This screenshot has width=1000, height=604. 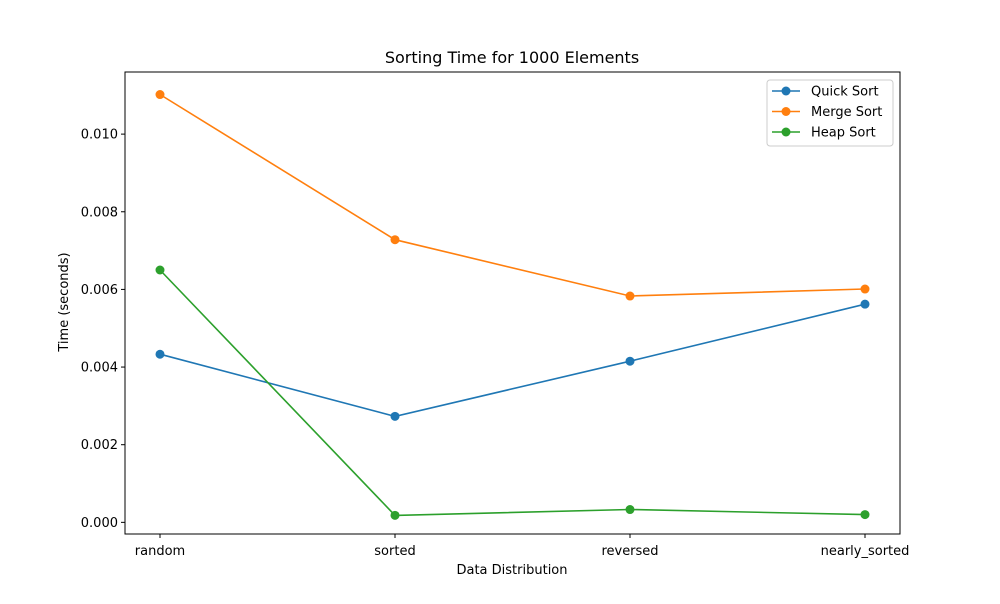 What do you see at coordinates (845, 92) in the screenshot?
I see `legend-label: Quick Sort` at bounding box center [845, 92].